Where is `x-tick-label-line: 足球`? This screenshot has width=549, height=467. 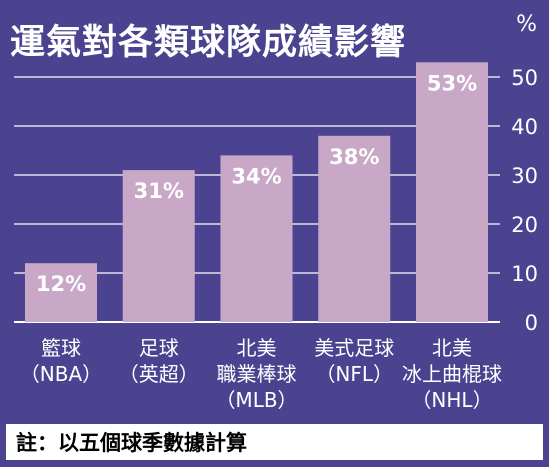
x-tick-label-line: 足球 is located at coordinates (159, 348).